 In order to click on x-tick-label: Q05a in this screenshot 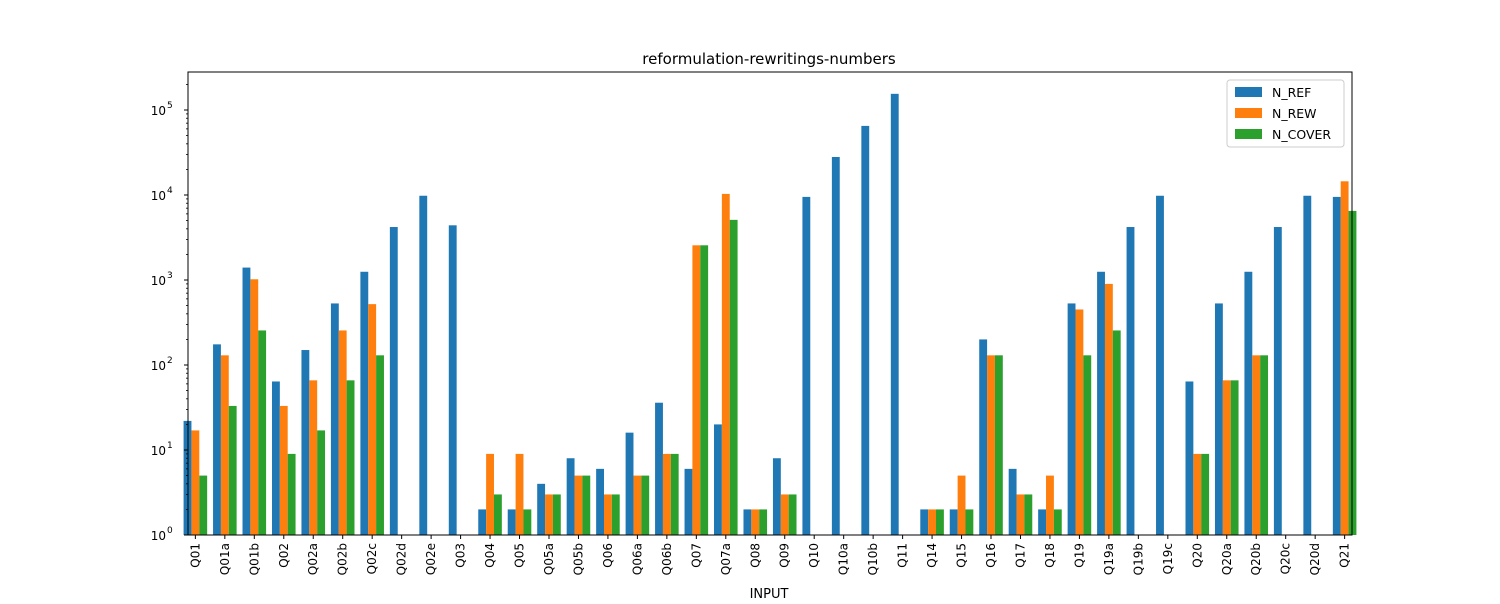, I will do `click(549, 559)`.